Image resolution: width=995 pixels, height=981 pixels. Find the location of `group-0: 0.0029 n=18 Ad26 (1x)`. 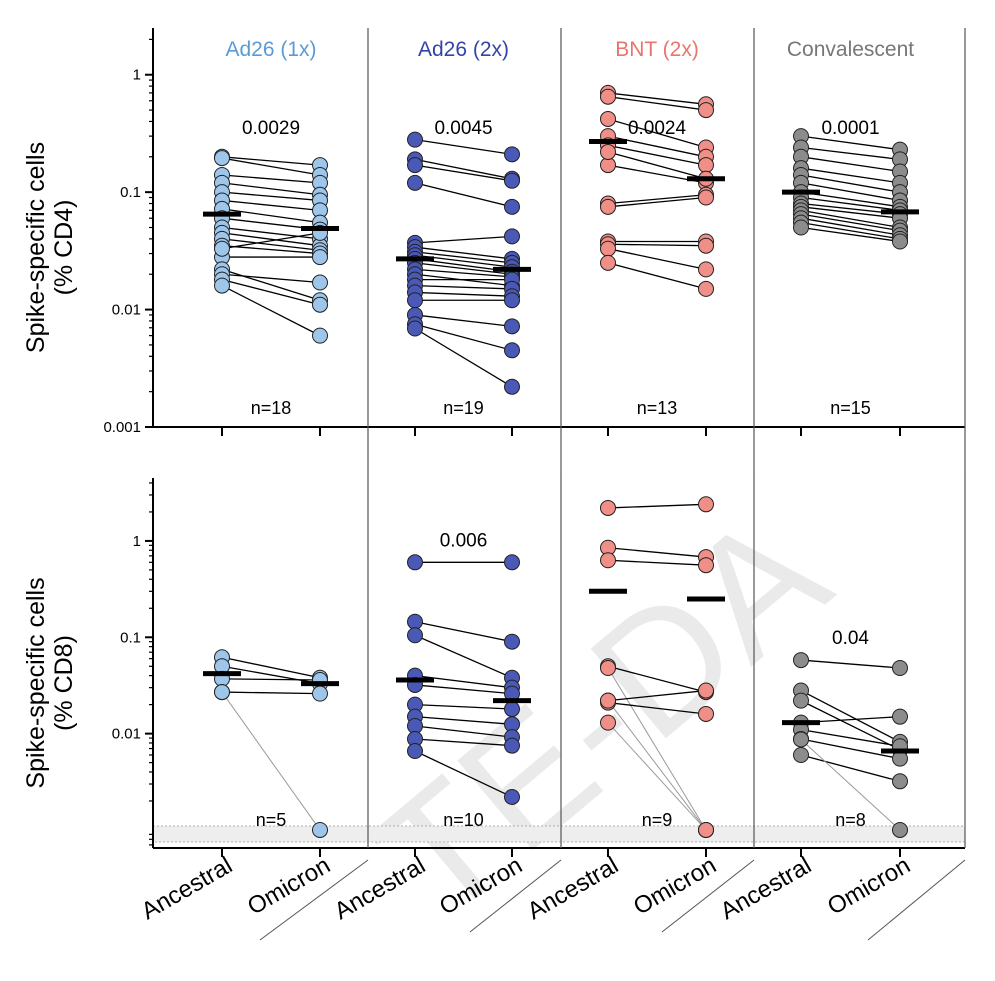

group-0: 0.0029 n=18 Ad26 (1x) is located at coordinates (271, 228).